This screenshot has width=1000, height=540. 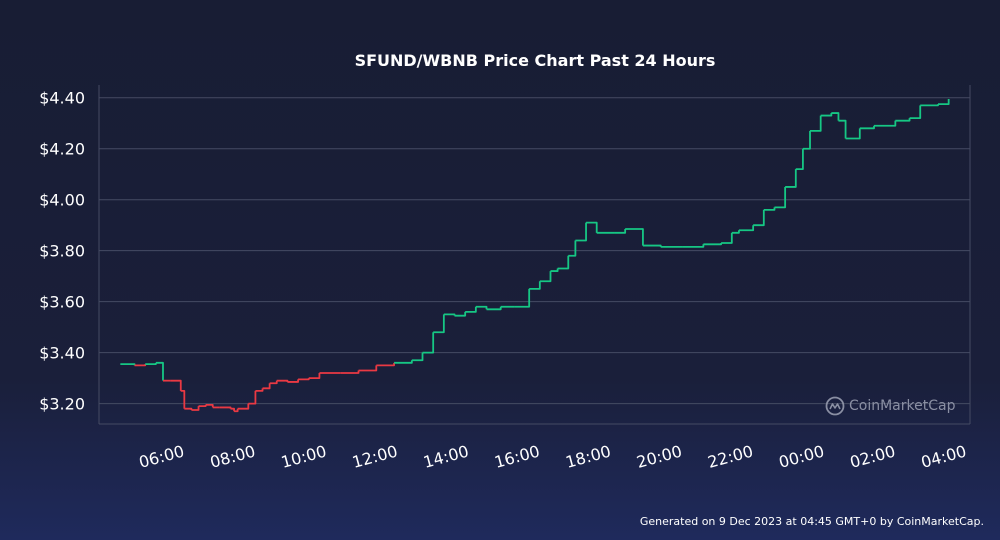 What do you see at coordinates (943, 457) in the screenshot?
I see `x-tick-label: 04:00` at bounding box center [943, 457].